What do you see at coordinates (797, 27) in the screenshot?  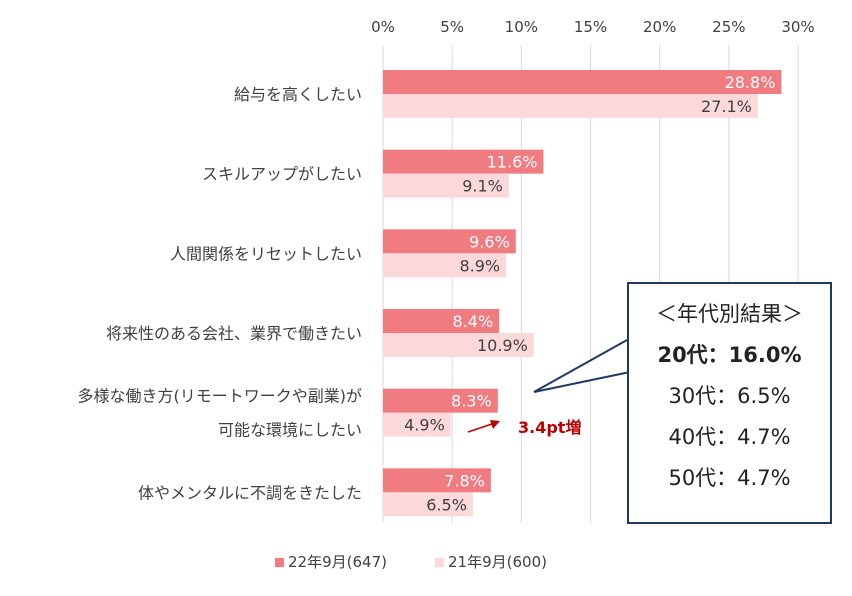 I see `x-tick-label: 30%` at bounding box center [797, 27].